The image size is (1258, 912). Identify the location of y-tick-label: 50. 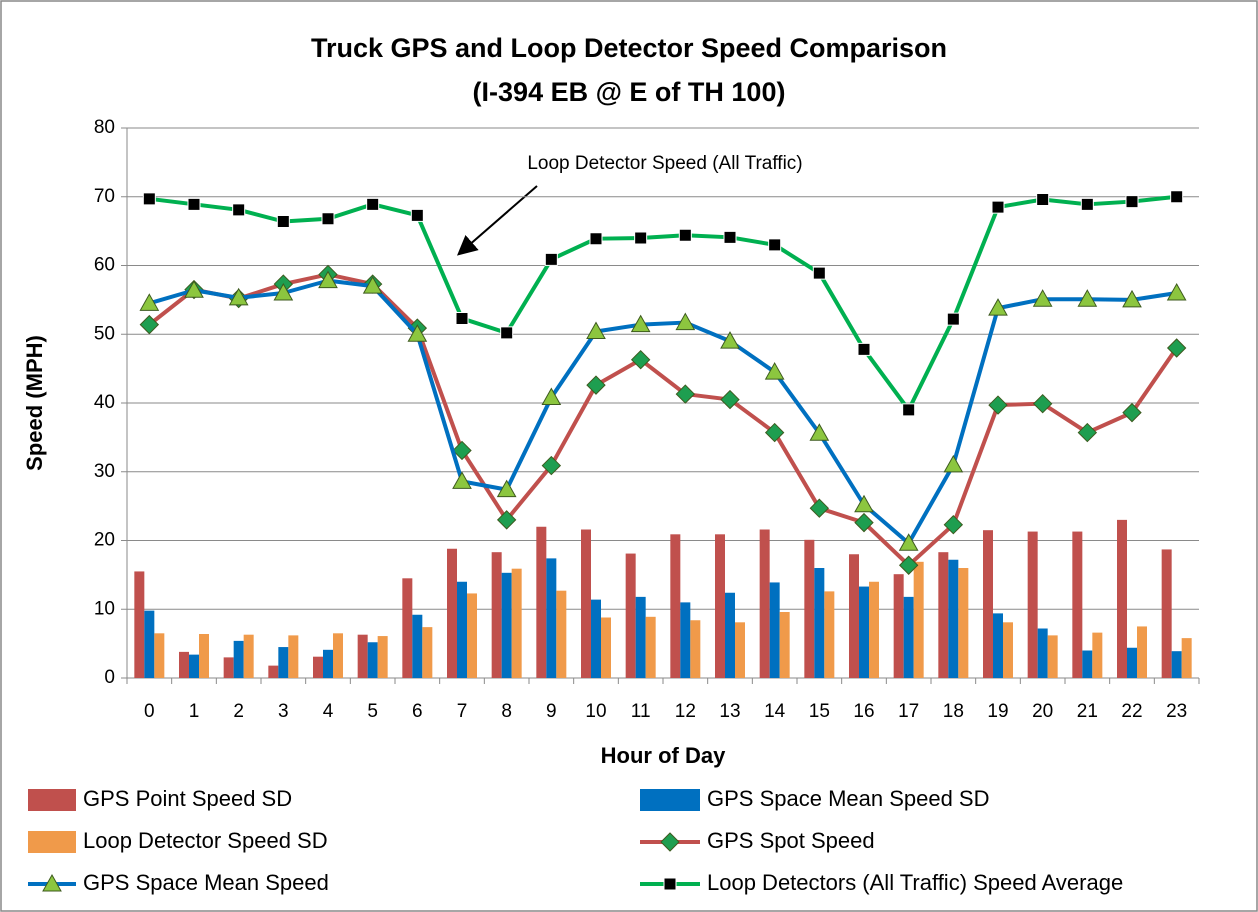
(104, 333).